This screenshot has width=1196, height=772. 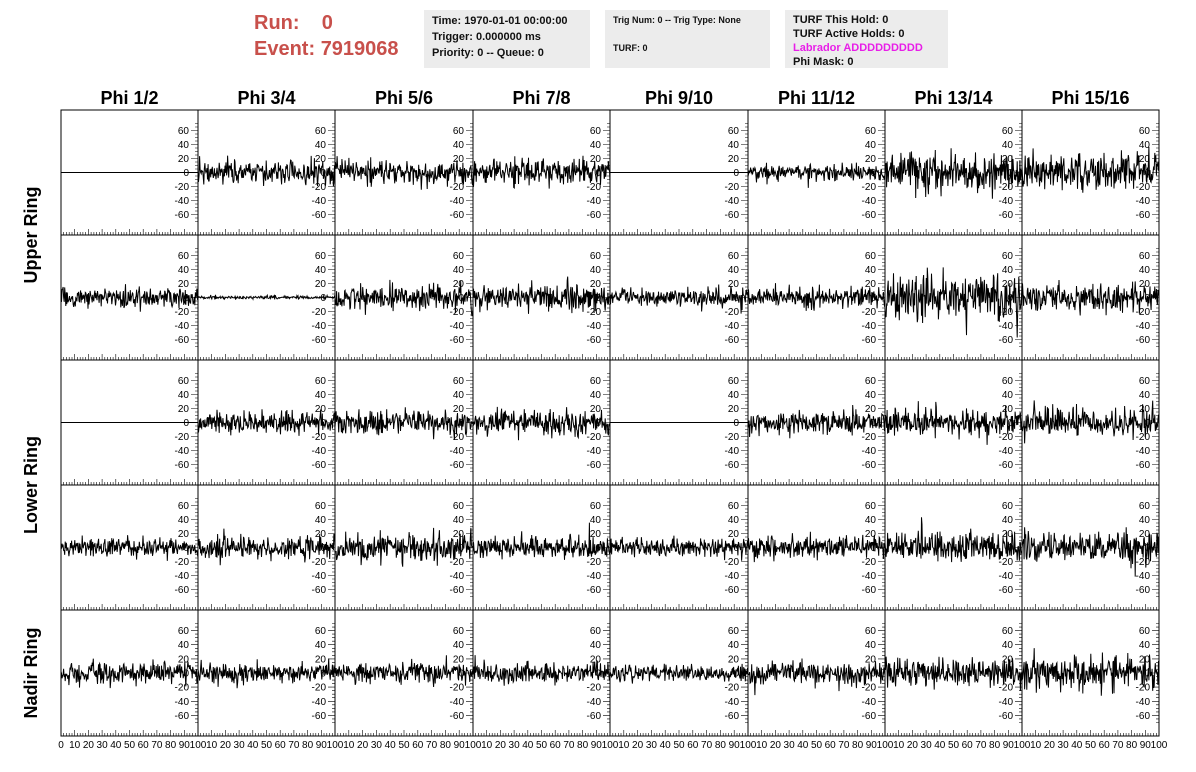 I want to click on x-tick-label: 30, so click(x=377, y=745).